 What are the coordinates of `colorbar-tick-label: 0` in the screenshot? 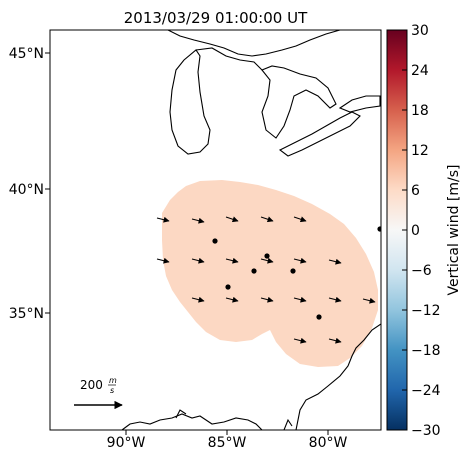 It's located at (415, 231).